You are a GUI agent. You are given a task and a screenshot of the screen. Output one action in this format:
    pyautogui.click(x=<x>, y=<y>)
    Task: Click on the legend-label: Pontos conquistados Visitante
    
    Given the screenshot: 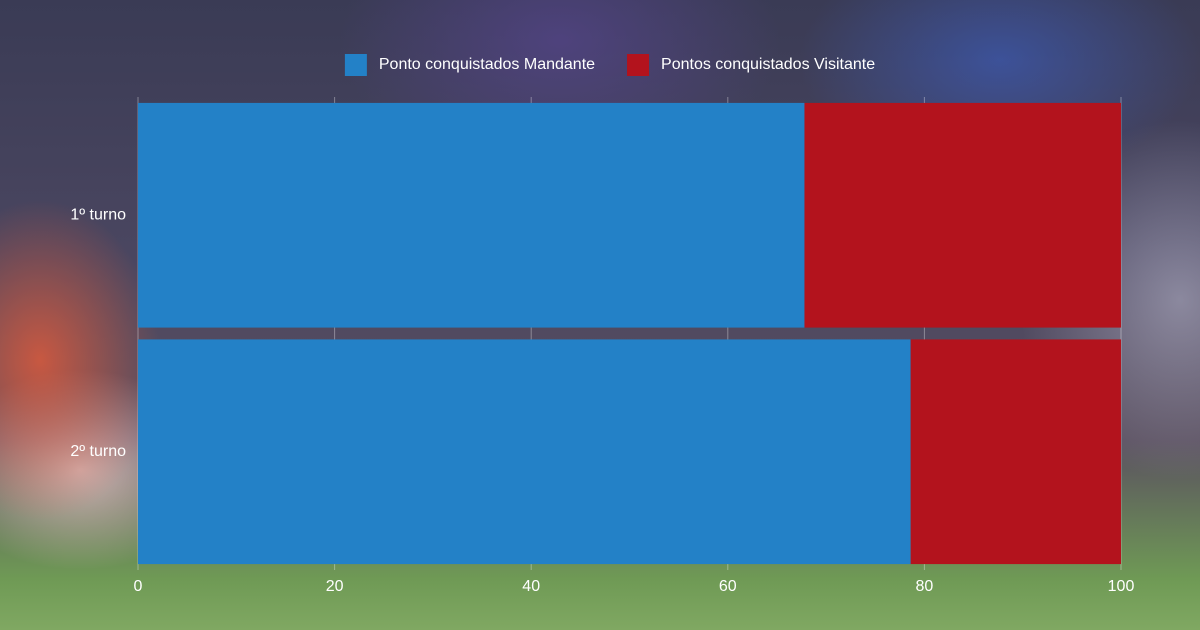 What is the action you would take?
    pyautogui.click(x=768, y=64)
    